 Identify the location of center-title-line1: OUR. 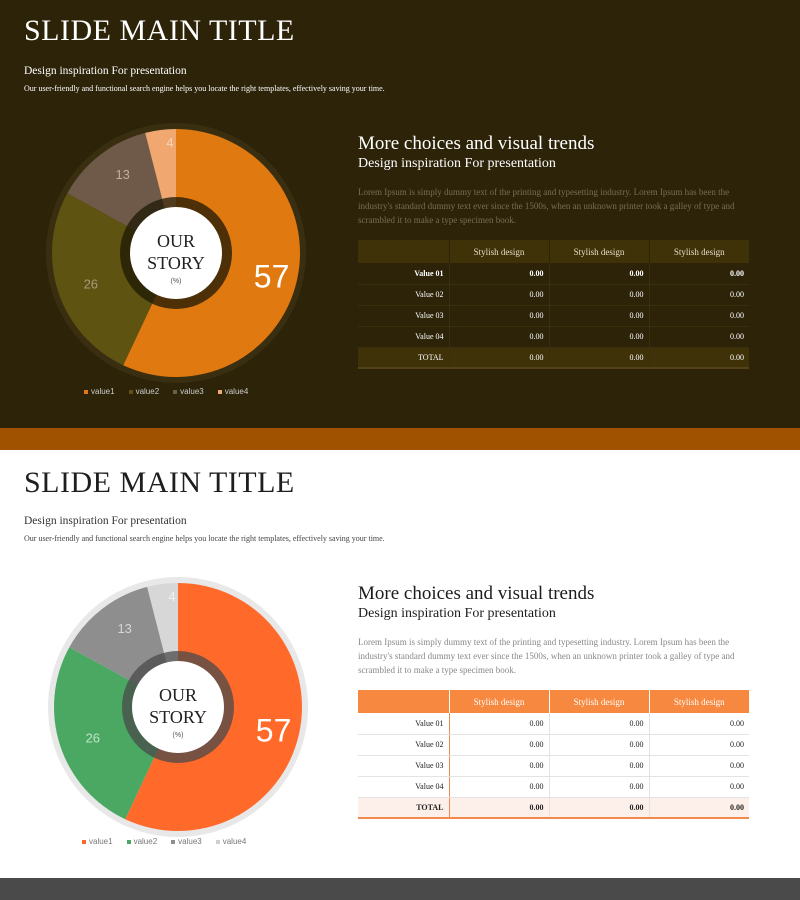
(178, 695).